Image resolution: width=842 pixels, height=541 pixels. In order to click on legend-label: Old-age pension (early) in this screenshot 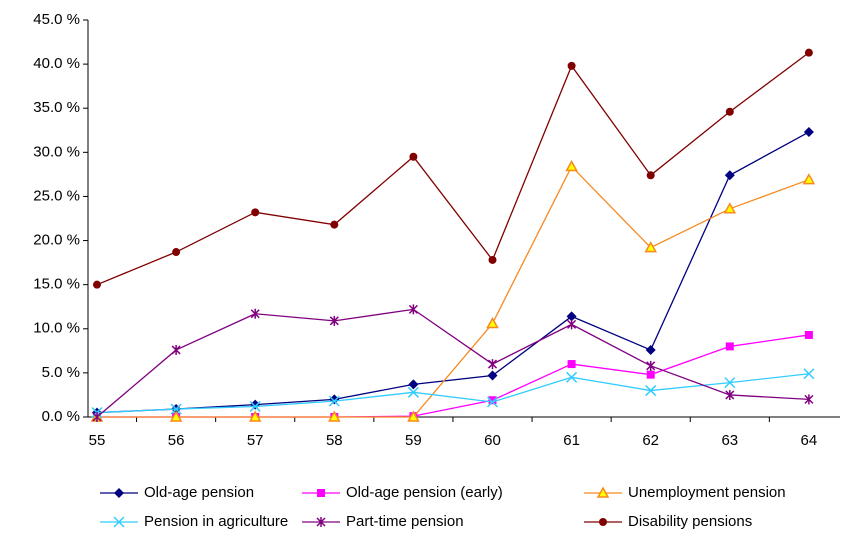, I will do `click(424, 492)`.